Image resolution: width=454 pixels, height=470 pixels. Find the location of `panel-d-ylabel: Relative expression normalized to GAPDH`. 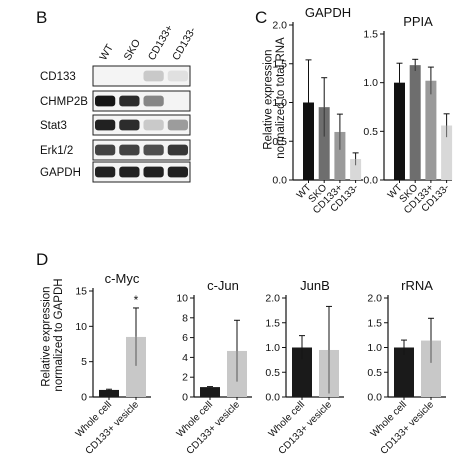

panel-d-ylabel: Relative expression normalized to GAPDH is located at coordinates (53, 334).